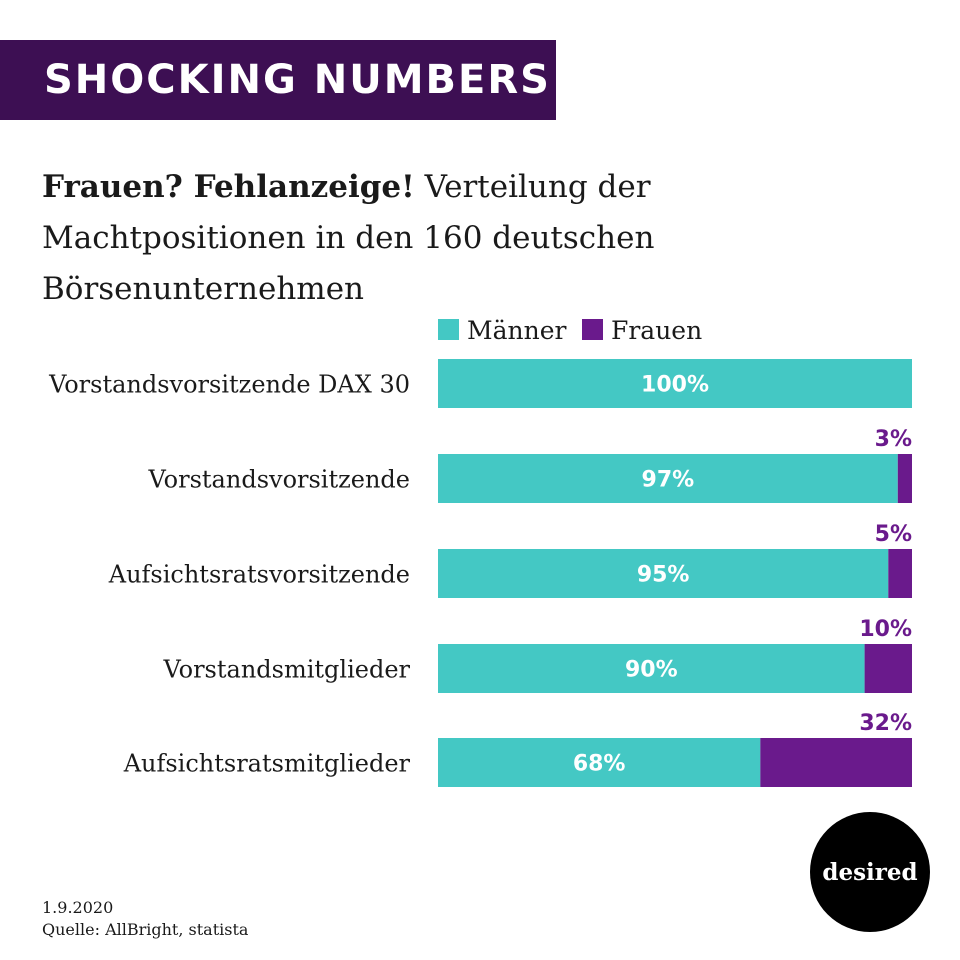  I want to click on footer: 1.9.2020 Quelle: AllBright, statista, so click(145, 919).